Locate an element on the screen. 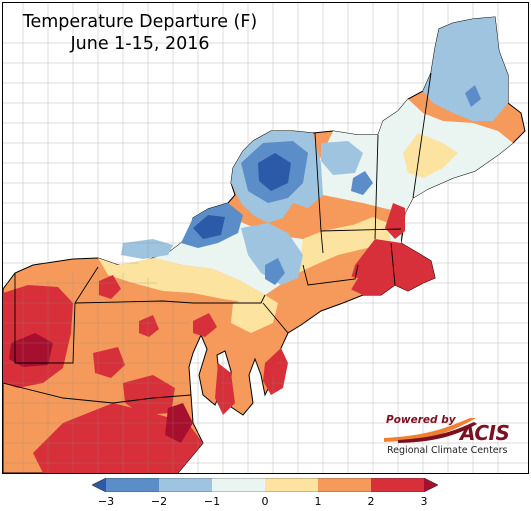 This screenshot has height=511, width=531. zone-cold-vt is located at coordinates (342, 158).